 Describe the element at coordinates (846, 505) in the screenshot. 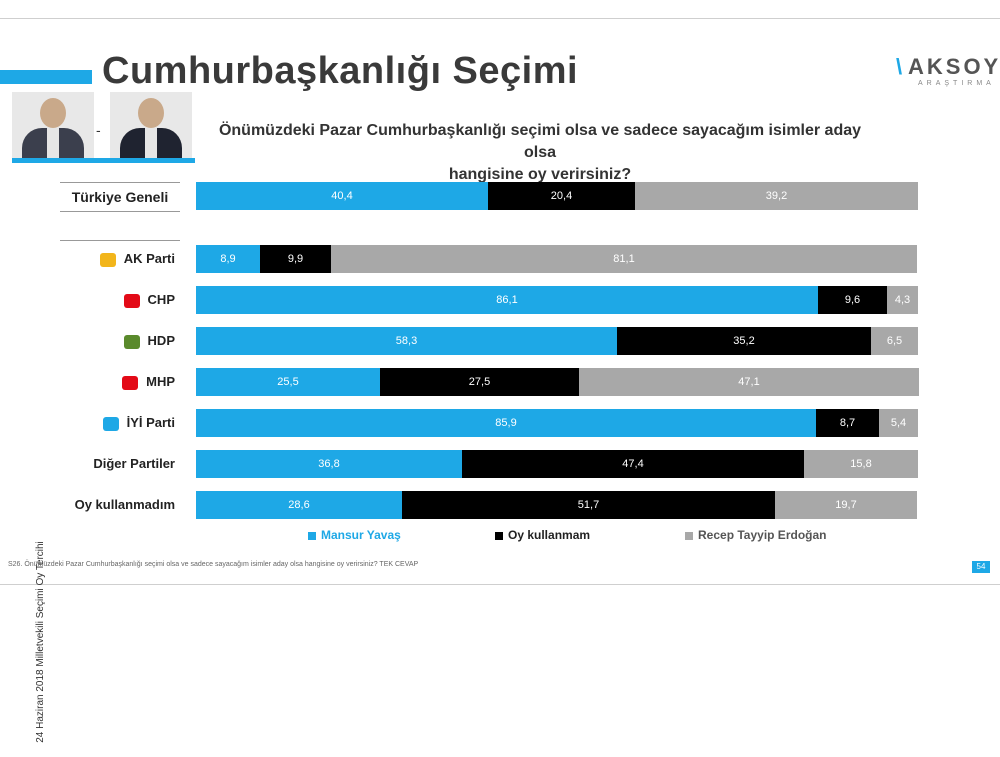

I see `bar-segment: 19,7` at that location.